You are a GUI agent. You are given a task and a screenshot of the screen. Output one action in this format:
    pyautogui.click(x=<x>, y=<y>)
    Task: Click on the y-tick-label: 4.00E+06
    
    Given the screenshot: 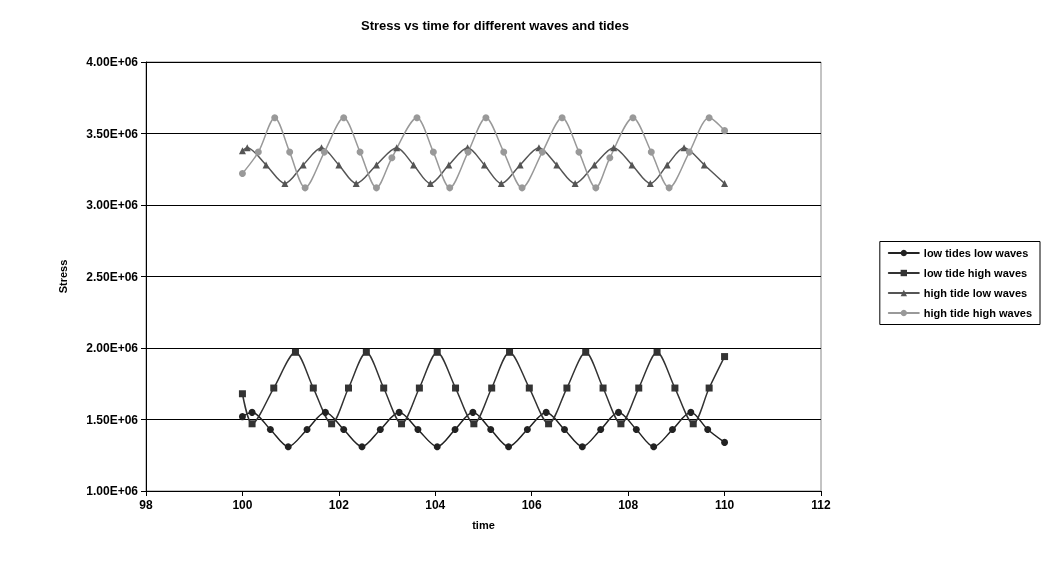 What is the action you would take?
    pyautogui.click(x=112, y=62)
    